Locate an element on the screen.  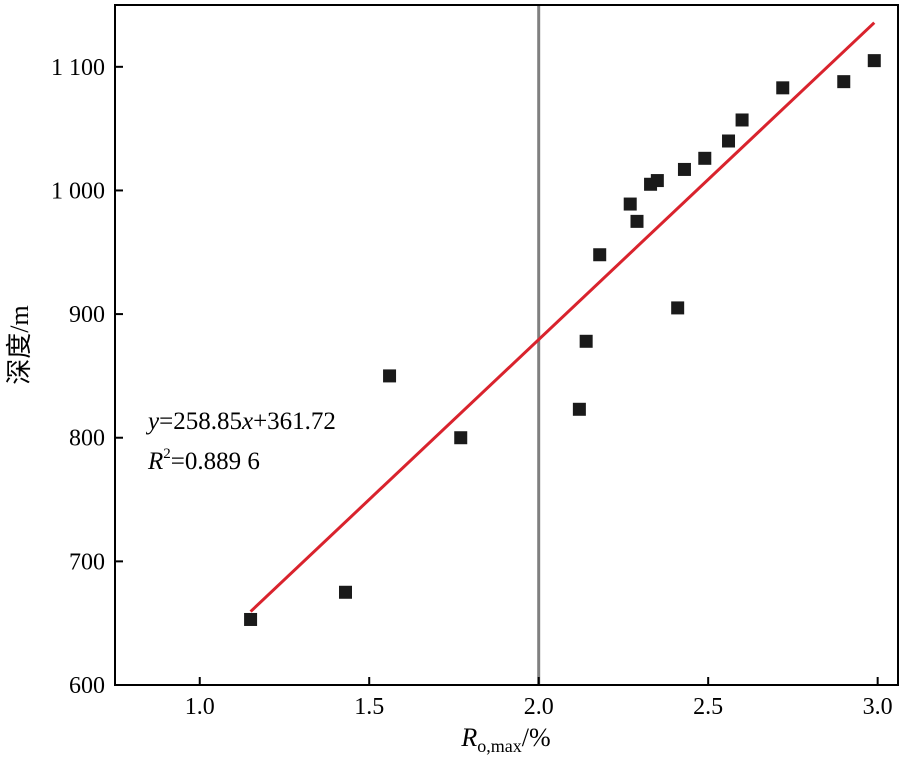
x-tick-label: 1.0 is located at coordinates (200, 707).